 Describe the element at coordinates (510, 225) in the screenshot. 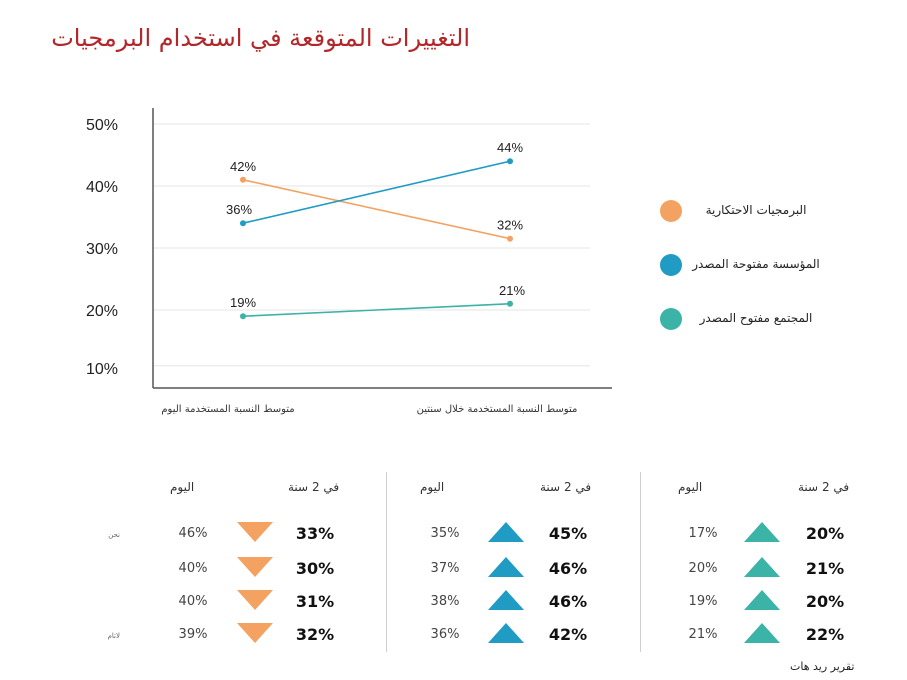

I see `data-label: 32%` at that location.